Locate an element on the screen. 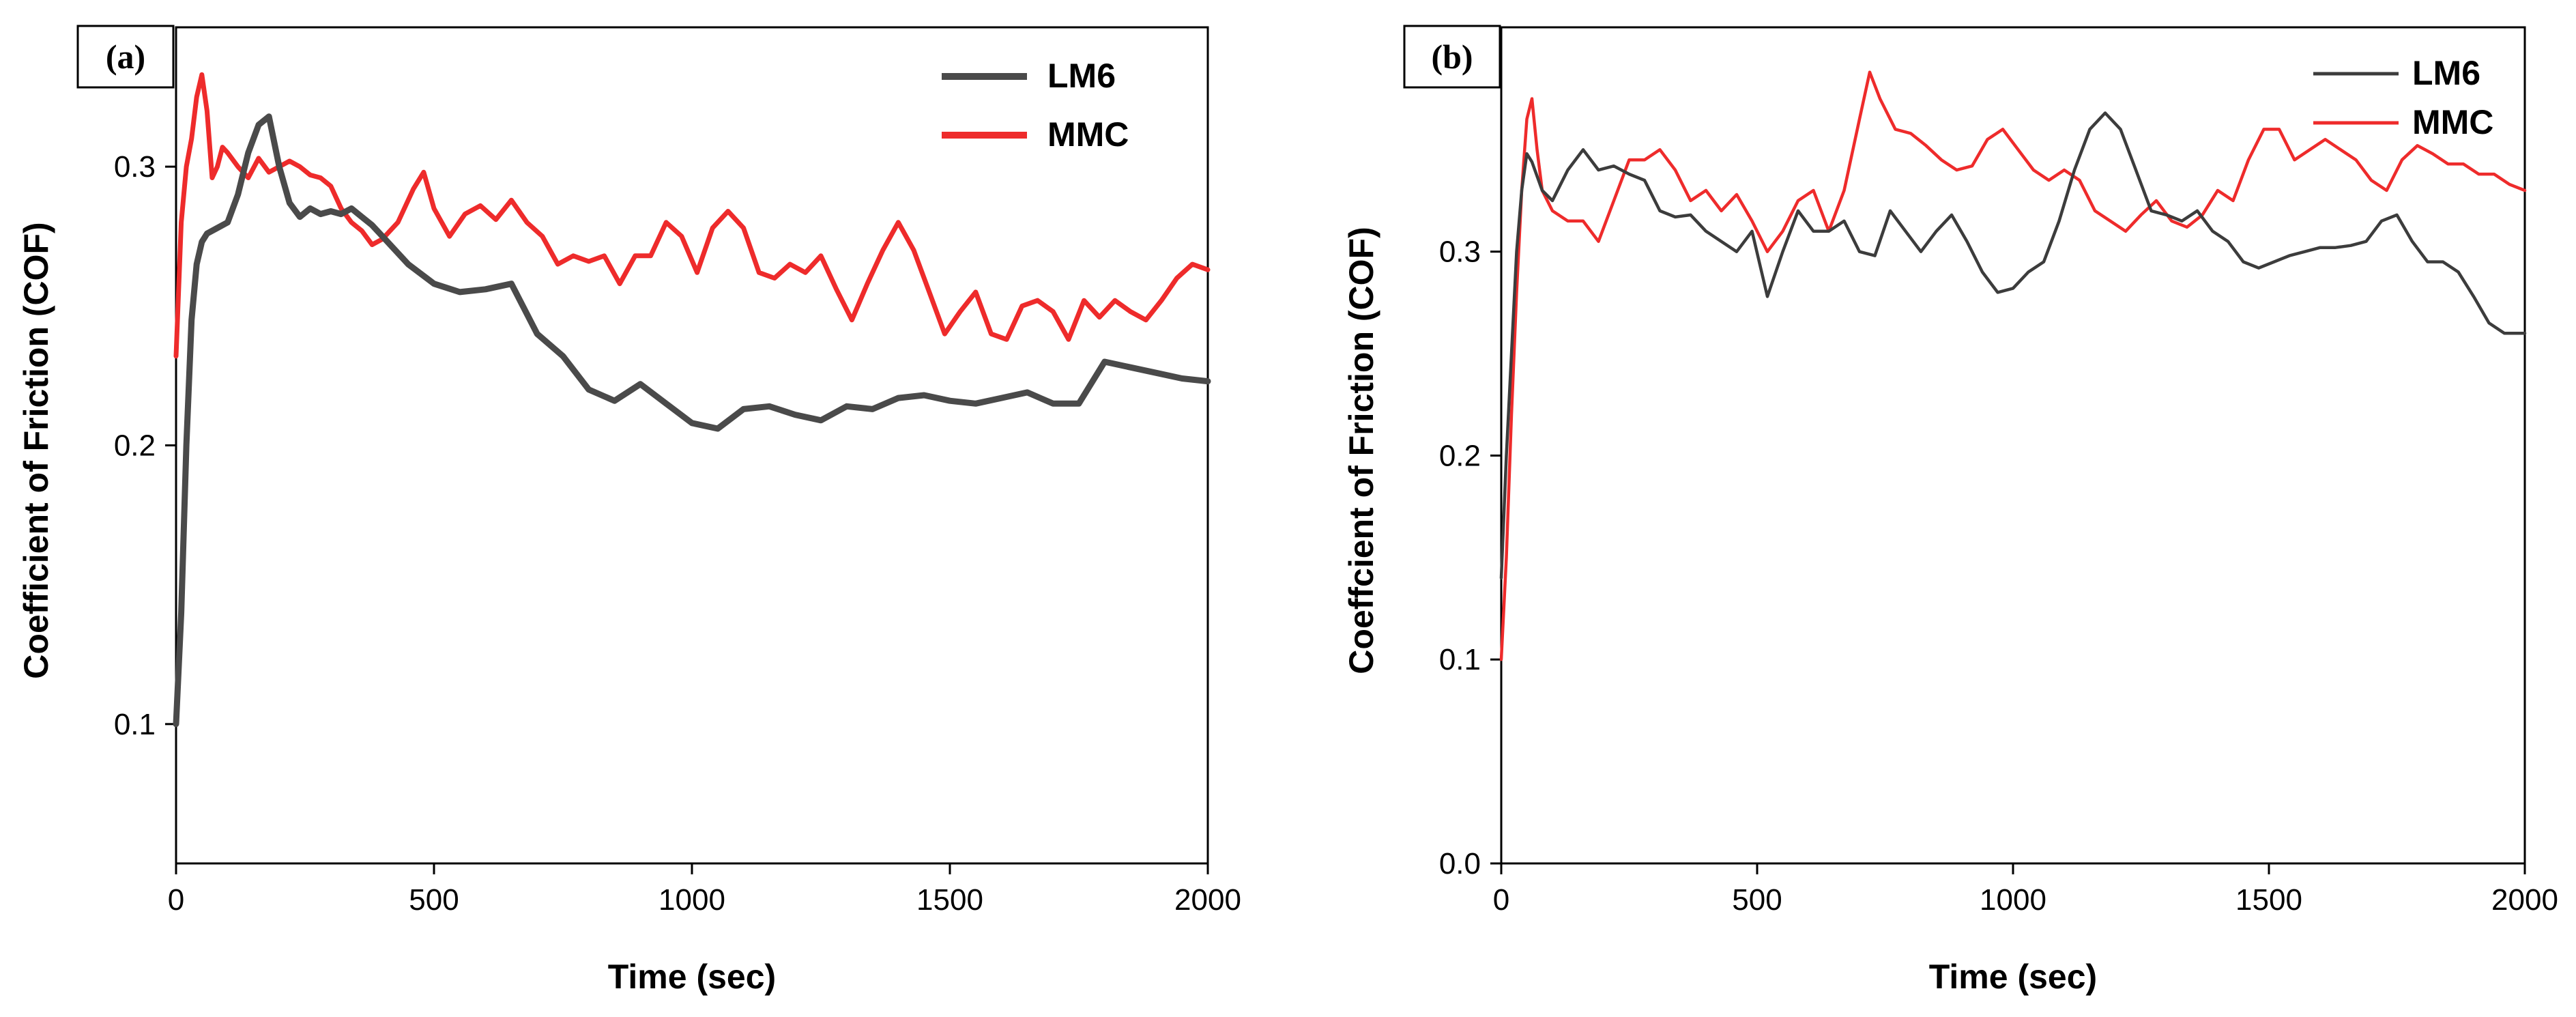 The width and height of the screenshot is (2576, 1017). panel-label-box-b is located at coordinates (1452, 57).